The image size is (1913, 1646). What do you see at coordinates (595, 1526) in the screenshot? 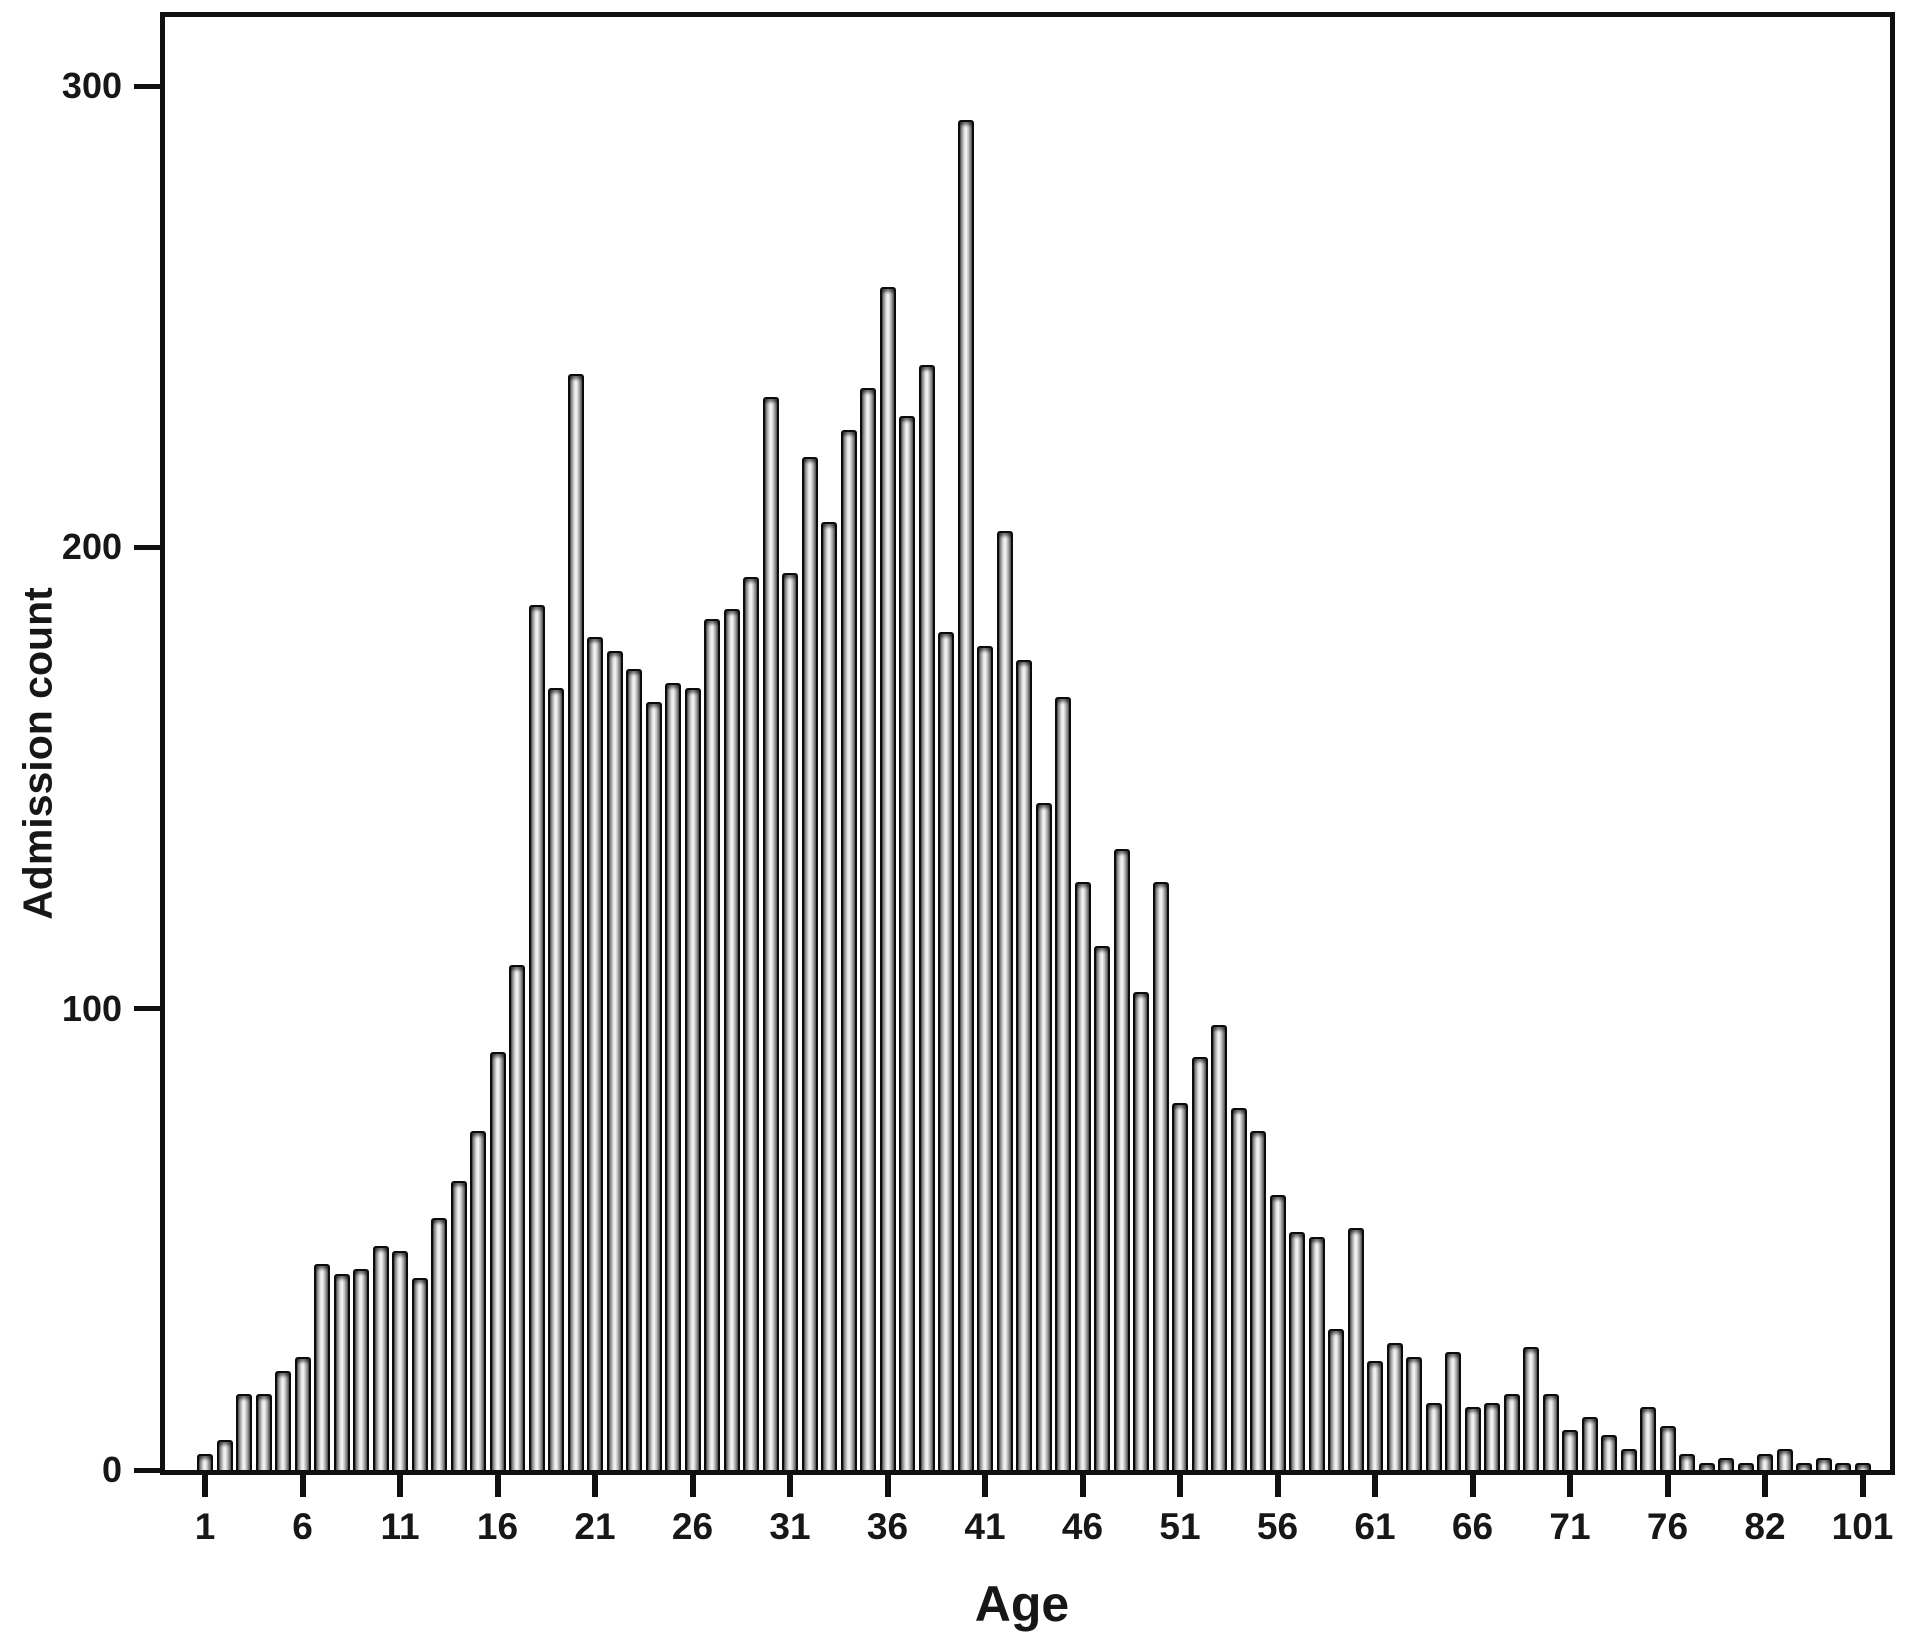
I see `x-axis-tick-label: 21` at bounding box center [595, 1526].